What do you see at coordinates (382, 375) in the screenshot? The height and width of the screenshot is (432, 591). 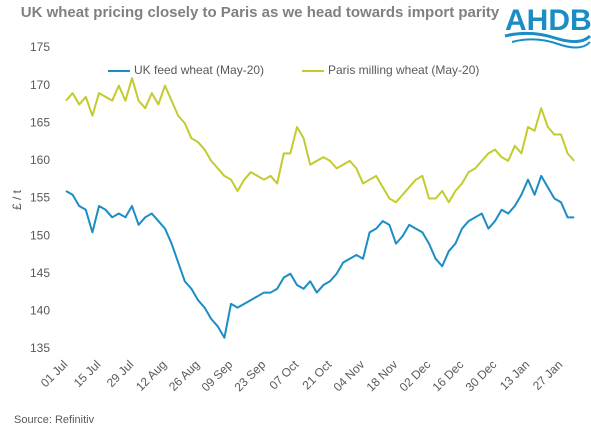 I see `x-tick-label: 18 Nov` at bounding box center [382, 375].